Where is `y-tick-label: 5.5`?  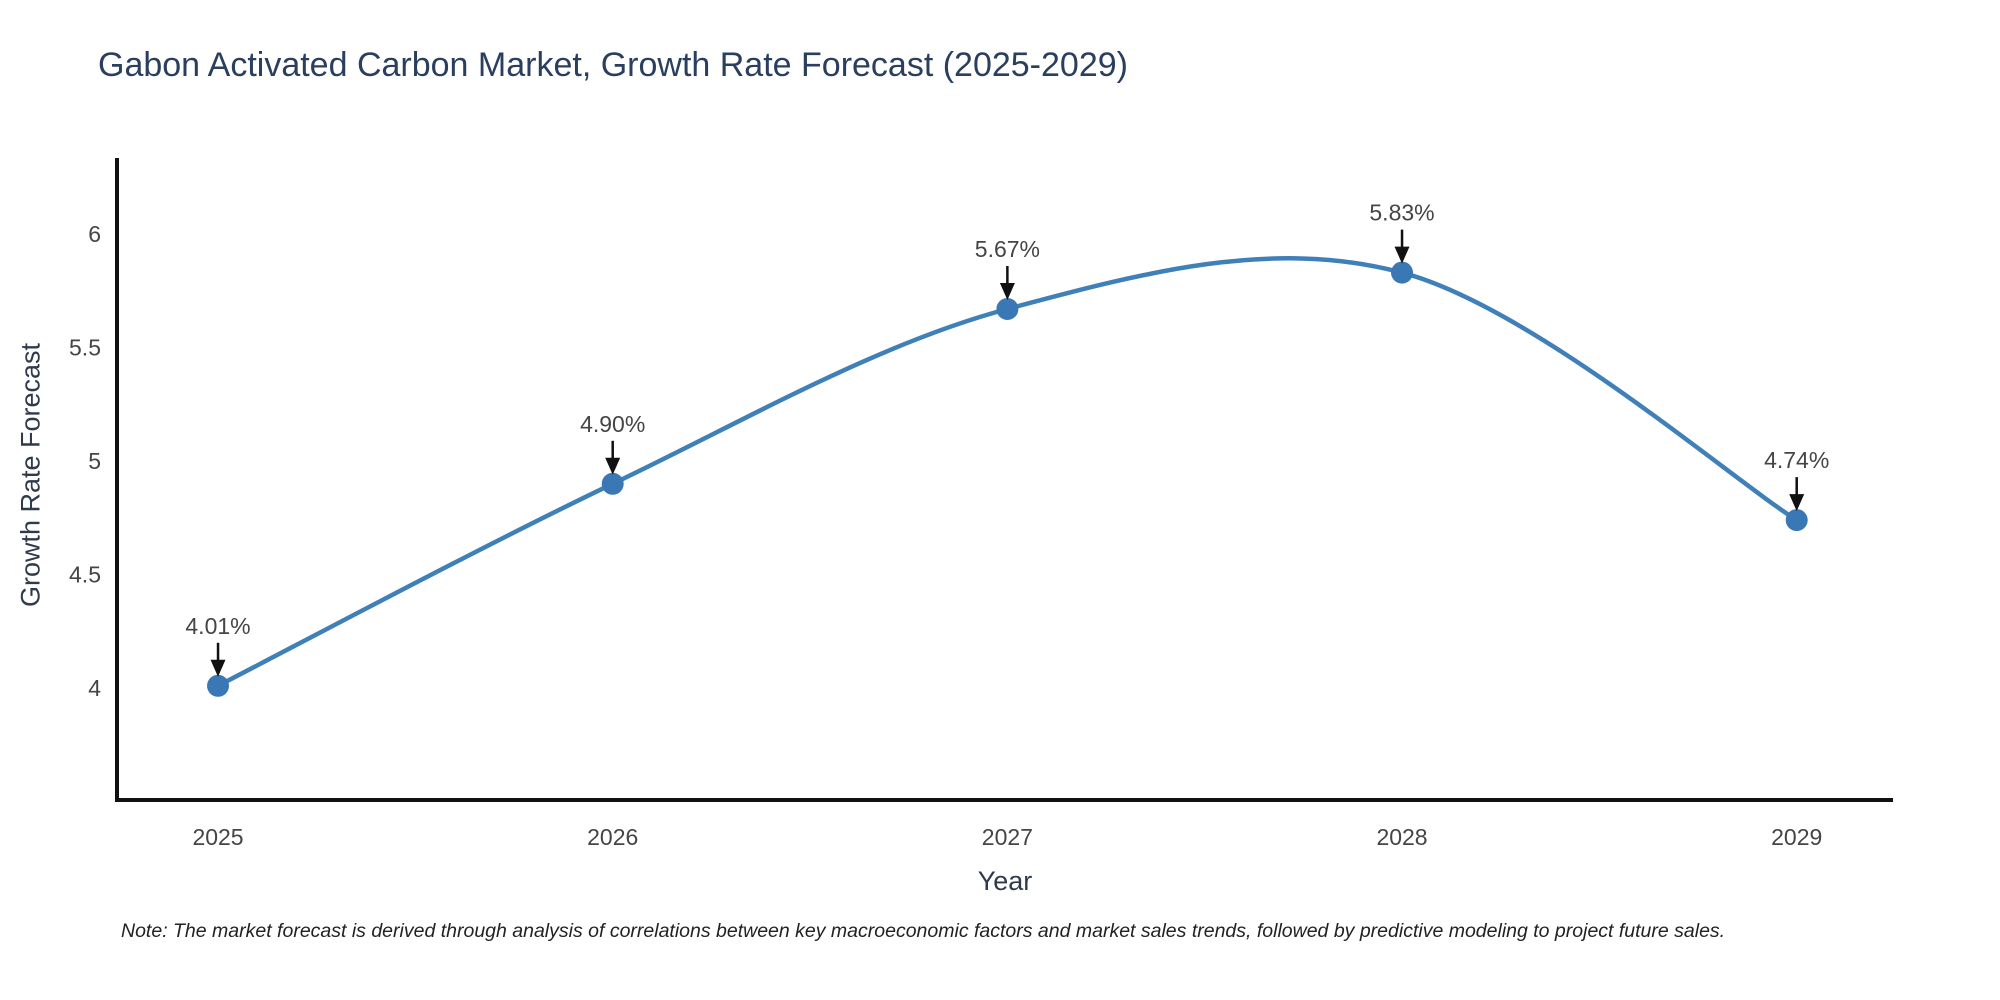 y-tick-label: 5.5 is located at coordinates (85, 348).